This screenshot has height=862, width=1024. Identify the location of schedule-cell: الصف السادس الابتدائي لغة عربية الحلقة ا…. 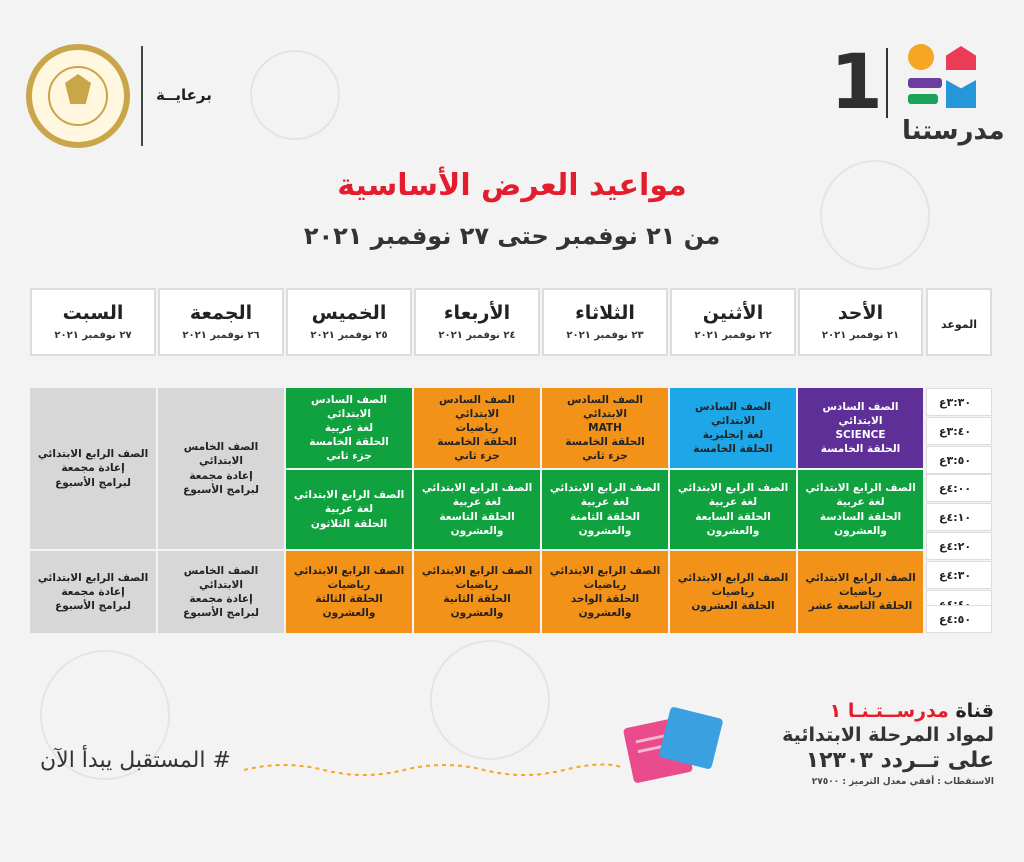
(349, 428).